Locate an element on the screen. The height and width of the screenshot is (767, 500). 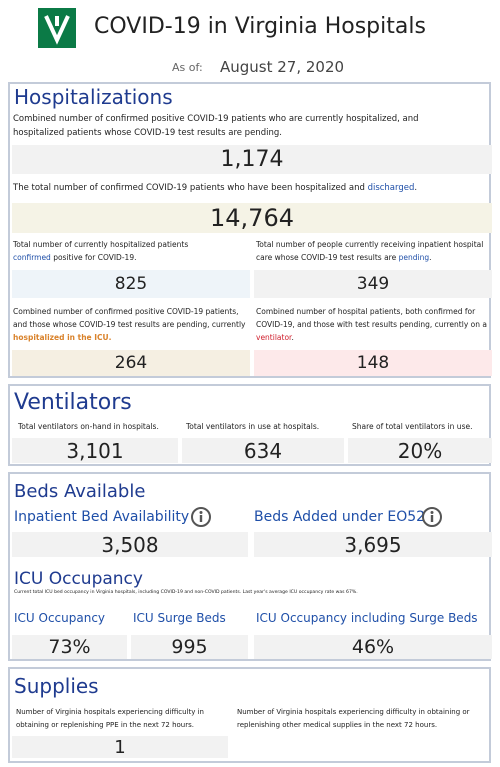
section-title: ICU Occupancy is located at coordinates (78, 579).